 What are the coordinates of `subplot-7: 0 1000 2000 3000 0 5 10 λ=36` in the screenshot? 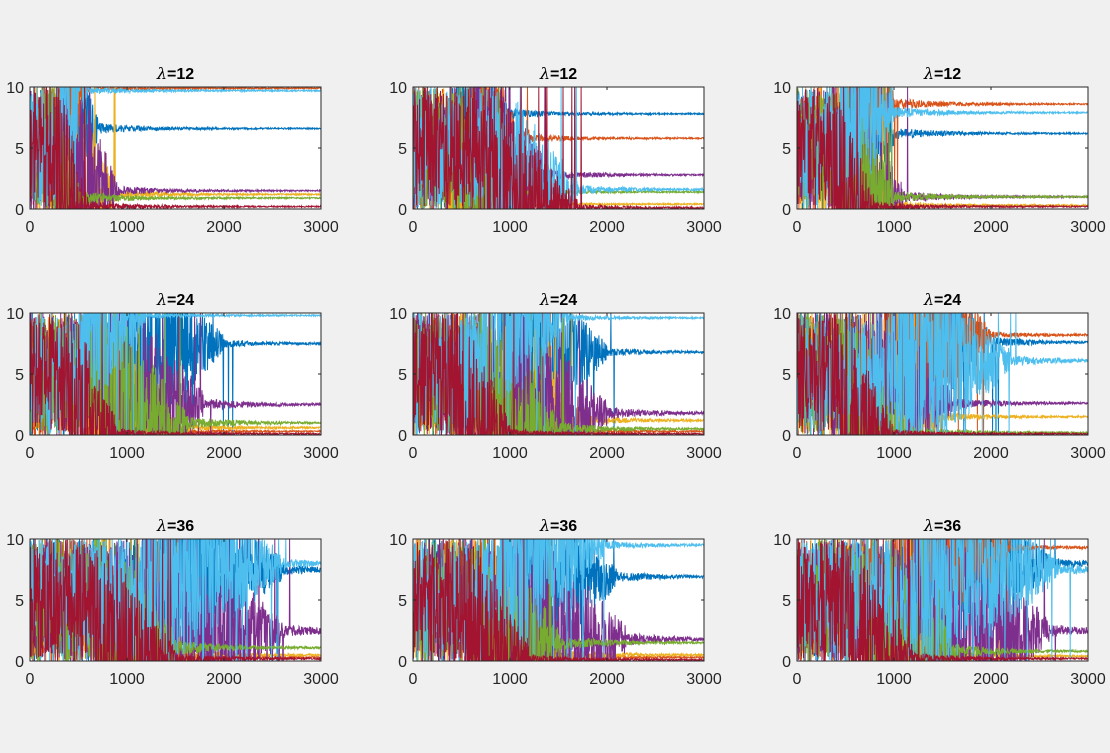 It's located at (172, 602).